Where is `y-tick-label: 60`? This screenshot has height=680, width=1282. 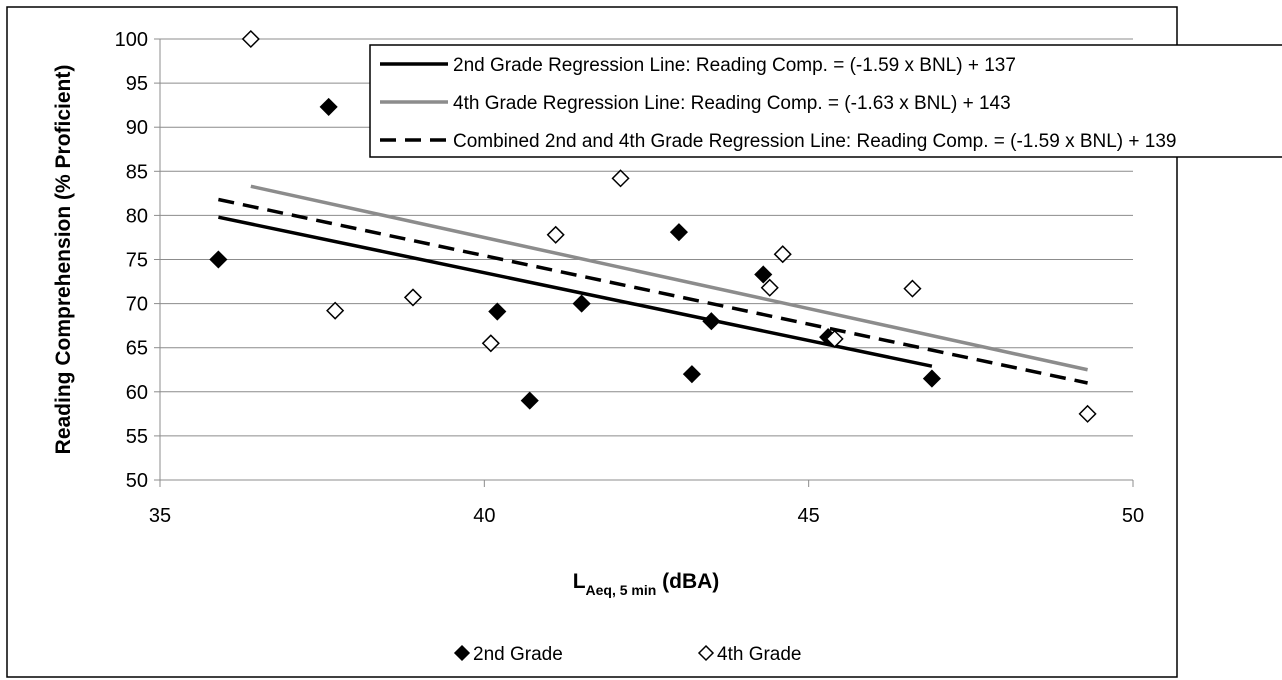 y-tick-label: 60 is located at coordinates (137, 393).